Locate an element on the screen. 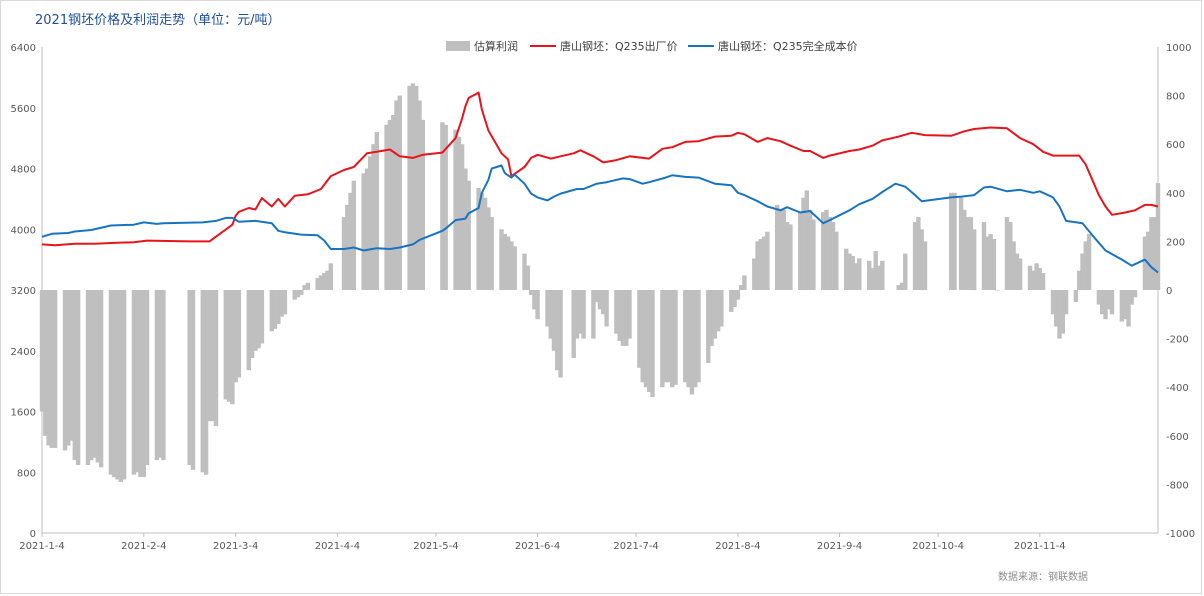 This screenshot has height=596, width=1204. legend-label-price: 唐山钢坯：Q235出厂价 is located at coordinates (619, 46).